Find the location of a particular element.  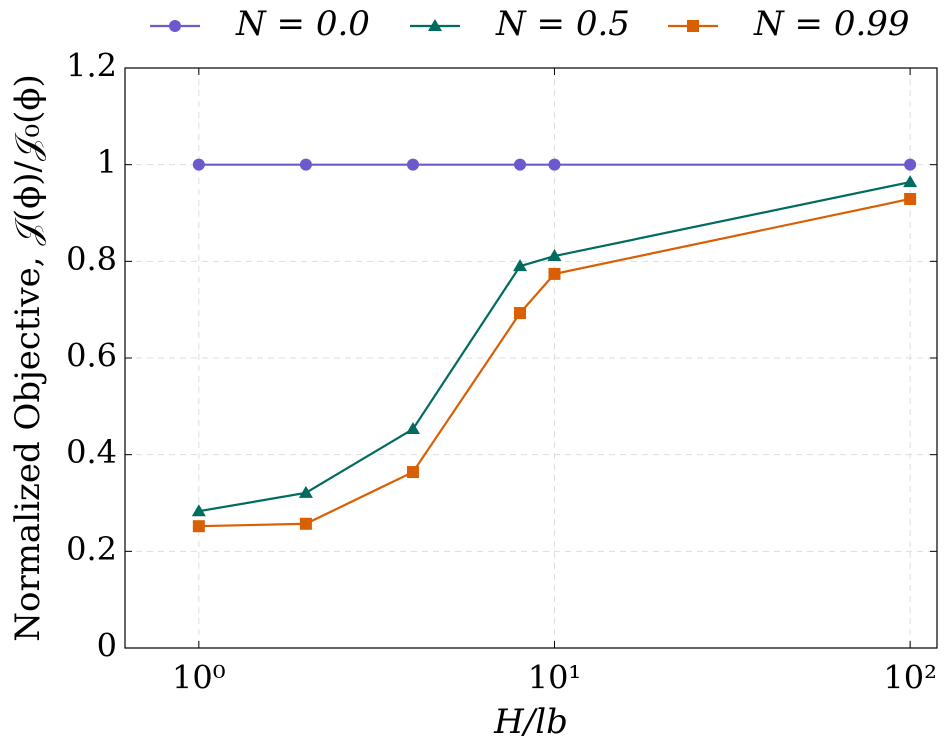

y-tick-label: 0.4 is located at coordinates (91, 452).